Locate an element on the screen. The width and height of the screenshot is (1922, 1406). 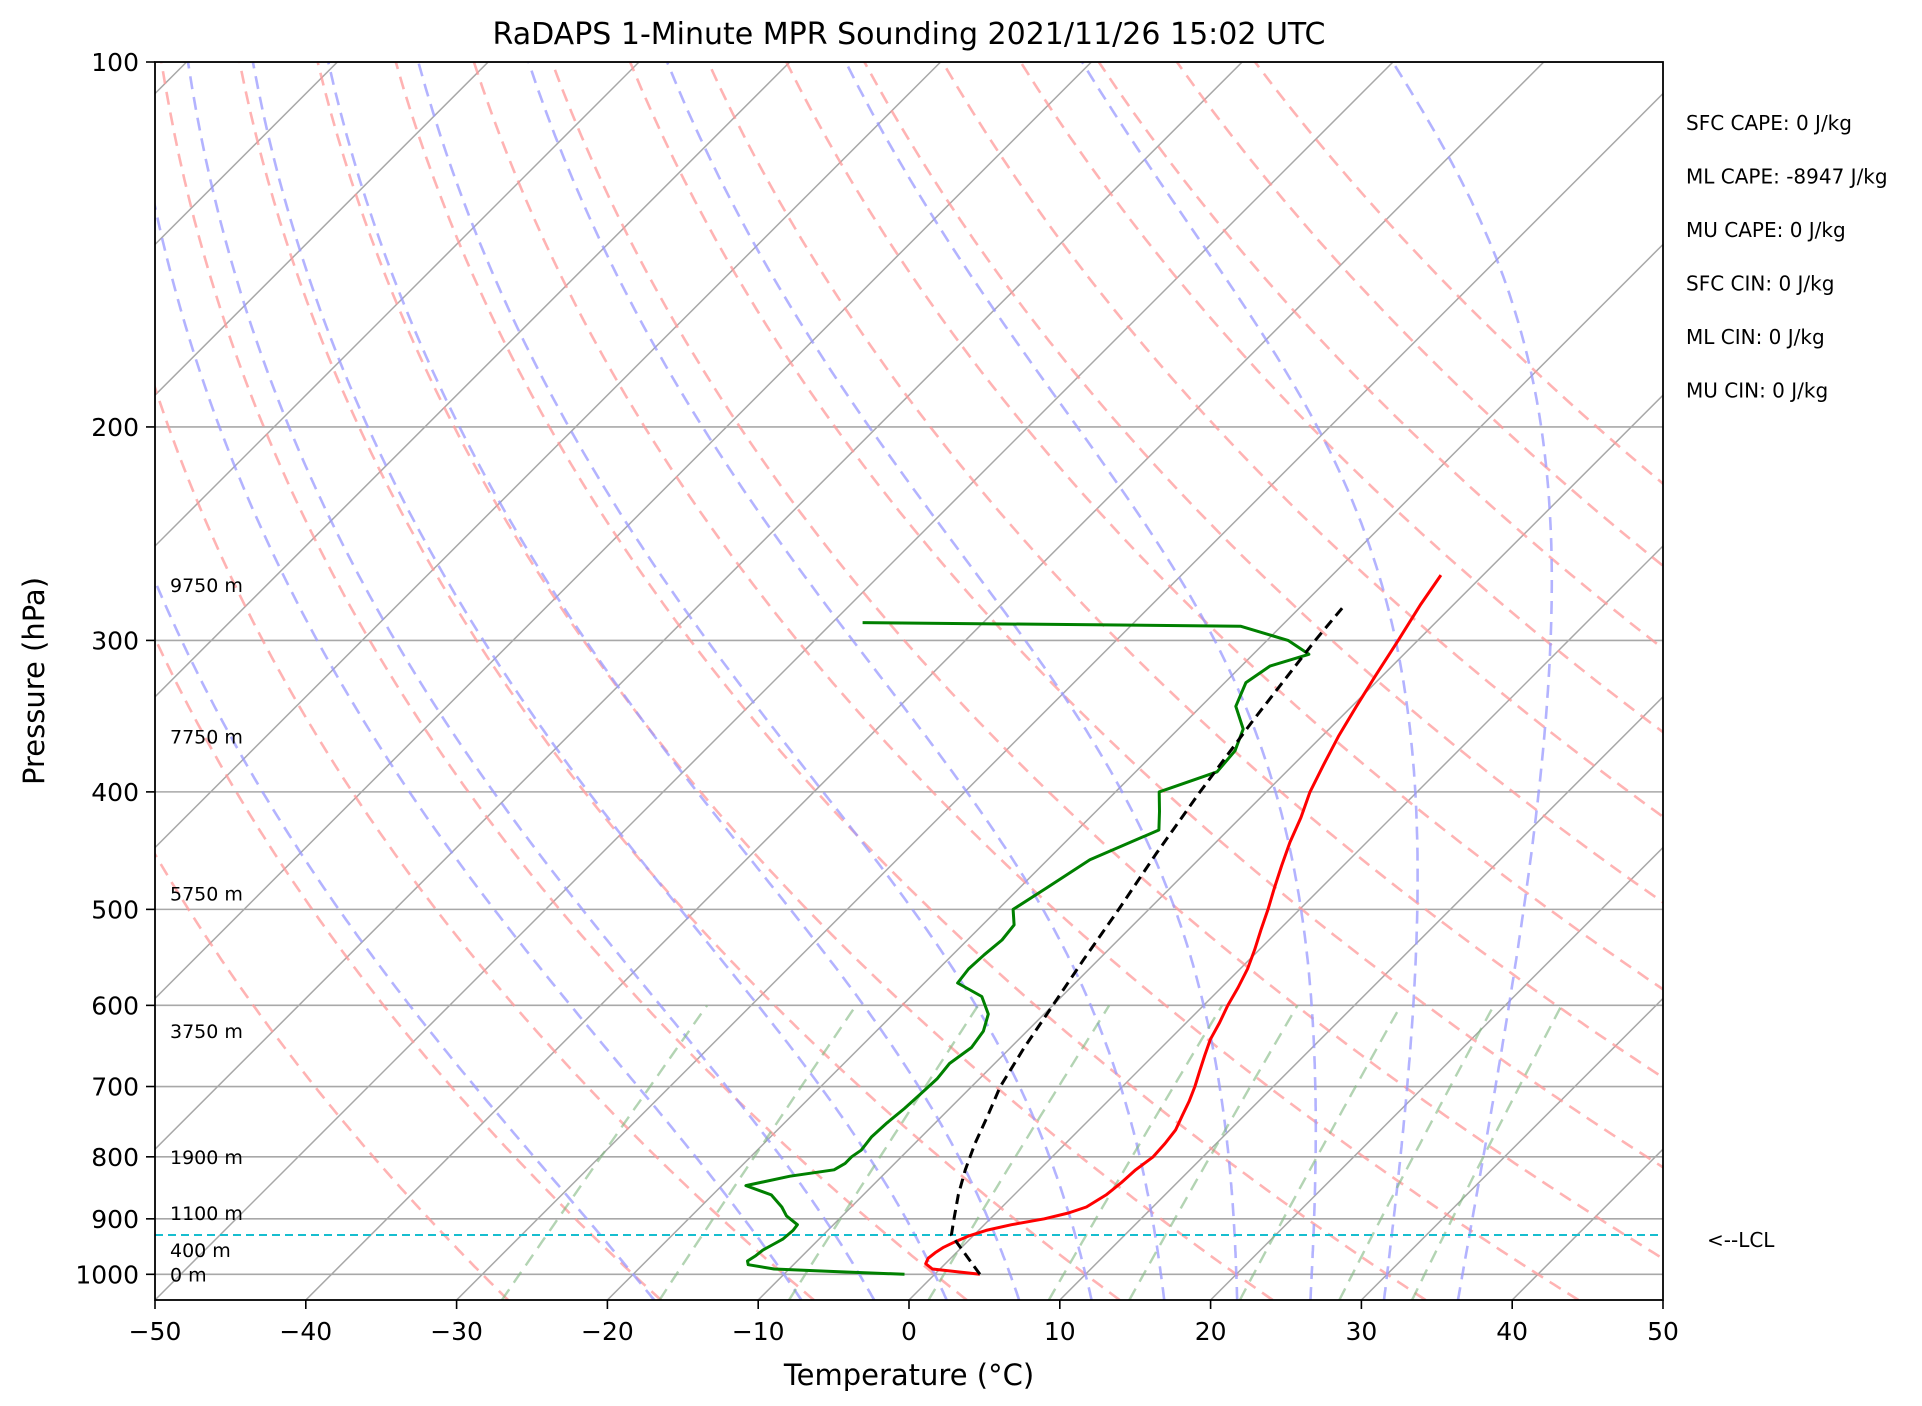
dewpoint-line is located at coordinates (1027, 948).